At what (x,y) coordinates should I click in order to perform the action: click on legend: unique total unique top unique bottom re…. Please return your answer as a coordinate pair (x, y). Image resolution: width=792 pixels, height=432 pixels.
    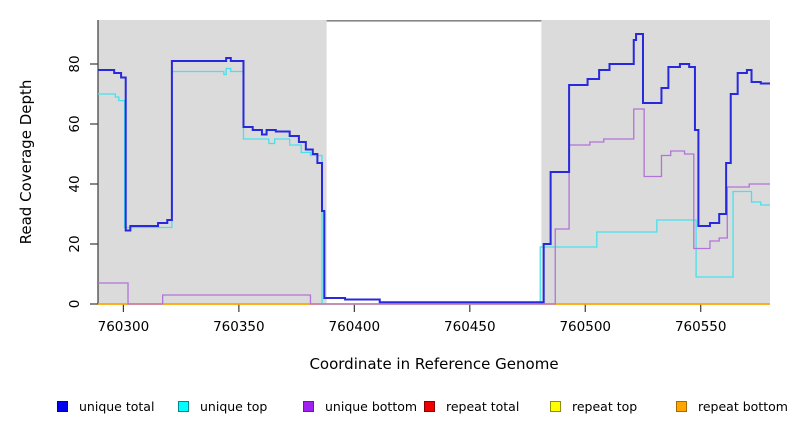
    Looking at the image, I should click on (396, 408).